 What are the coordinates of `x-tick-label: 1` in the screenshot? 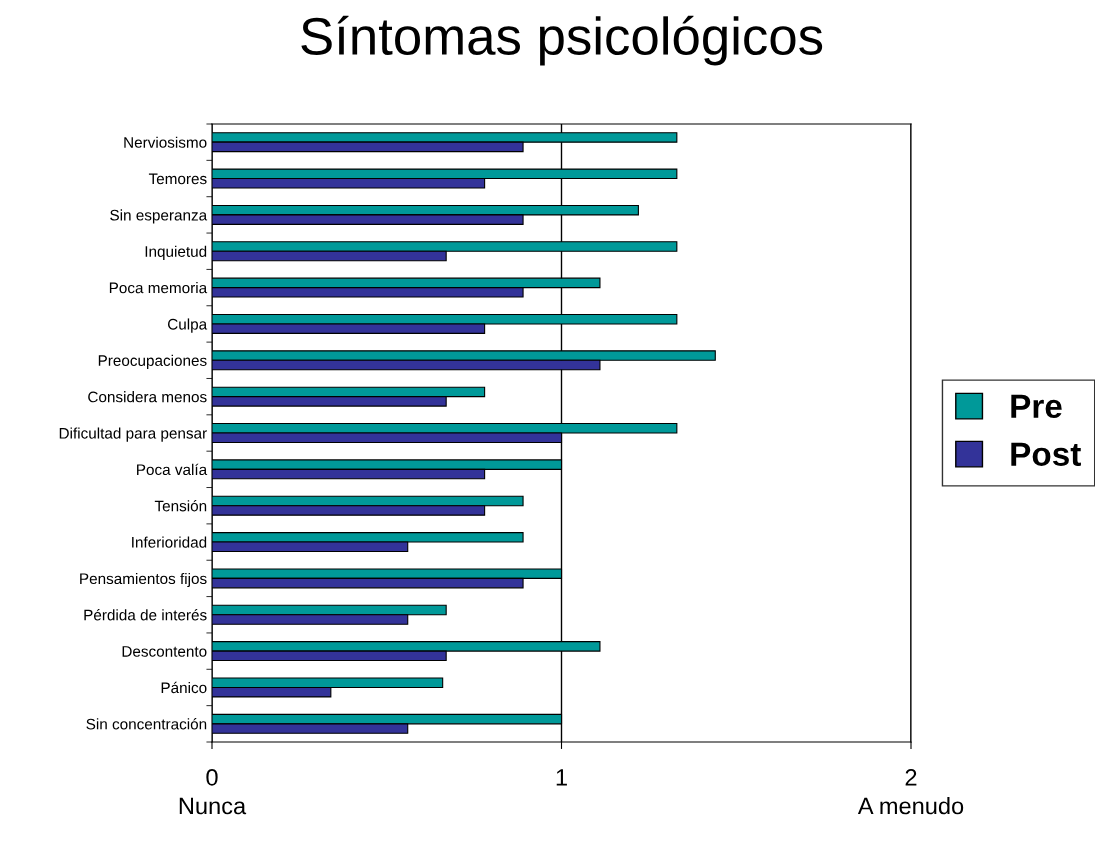 It's located at (561, 777).